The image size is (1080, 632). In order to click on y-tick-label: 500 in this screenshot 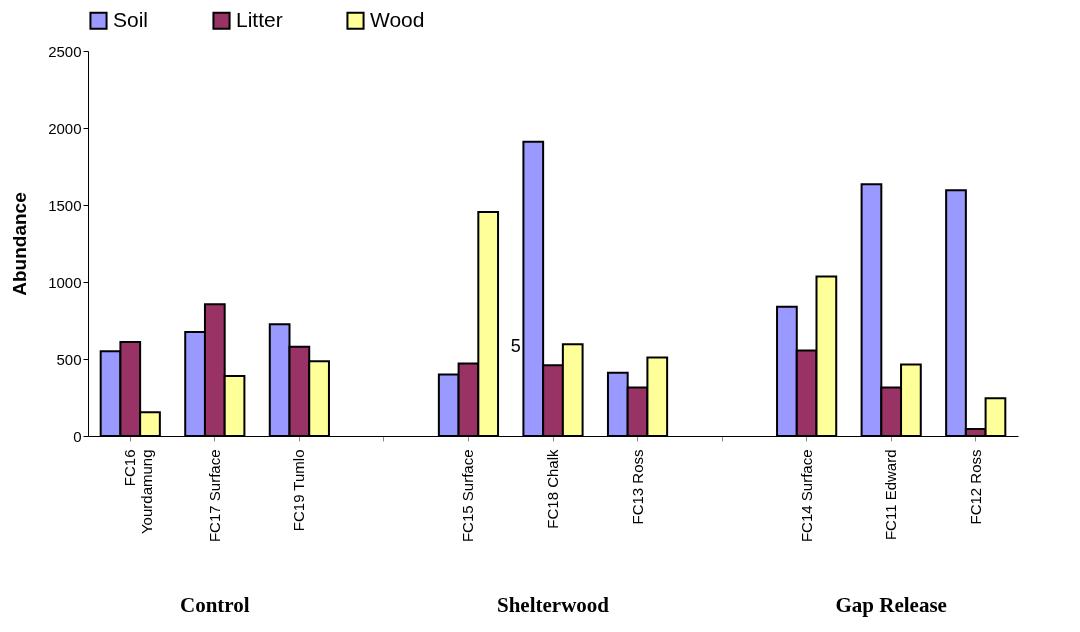, I will do `click(69, 359)`.